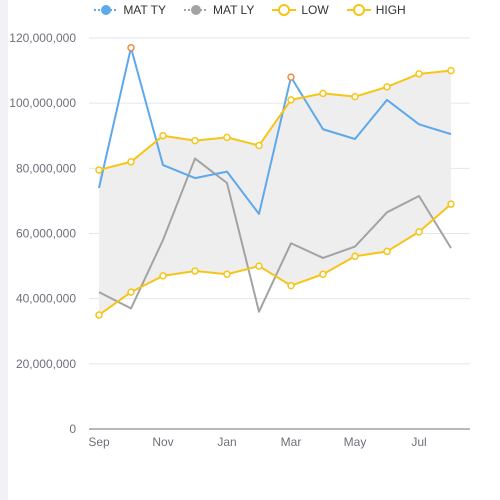 Image resolution: width=500 pixels, height=500 pixels. Describe the element at coordinates (144, 10) in the screenshot. I see `legend-label-mat-ty: MAT TY` at that location.